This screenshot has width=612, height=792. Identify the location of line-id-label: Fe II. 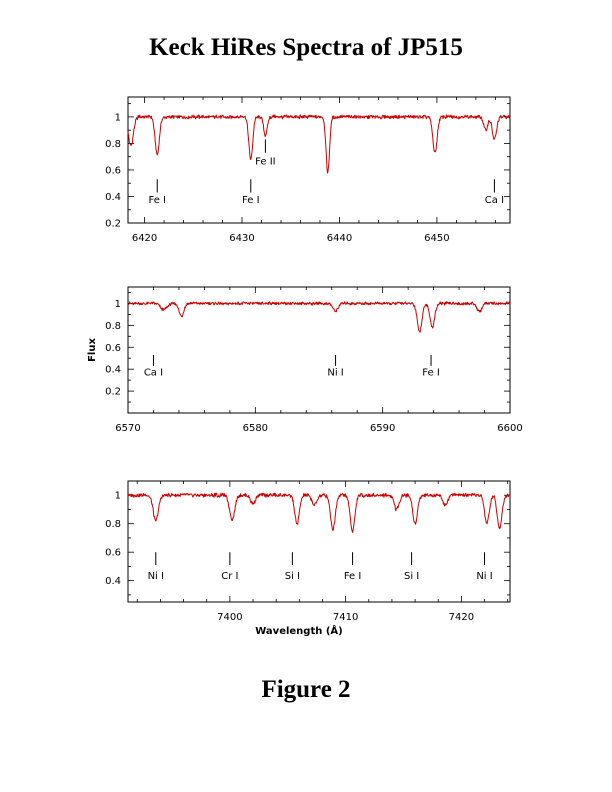
(265, 162).